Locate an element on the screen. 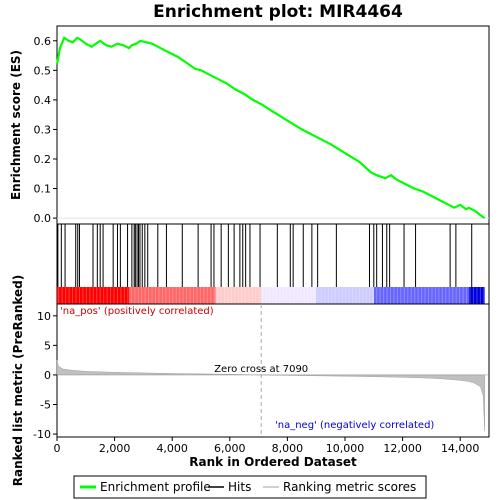 Image resolution: width=500 pixels, height=500 pixels. metric-y-tick-label: 0 is located at coordinates (47, 375).